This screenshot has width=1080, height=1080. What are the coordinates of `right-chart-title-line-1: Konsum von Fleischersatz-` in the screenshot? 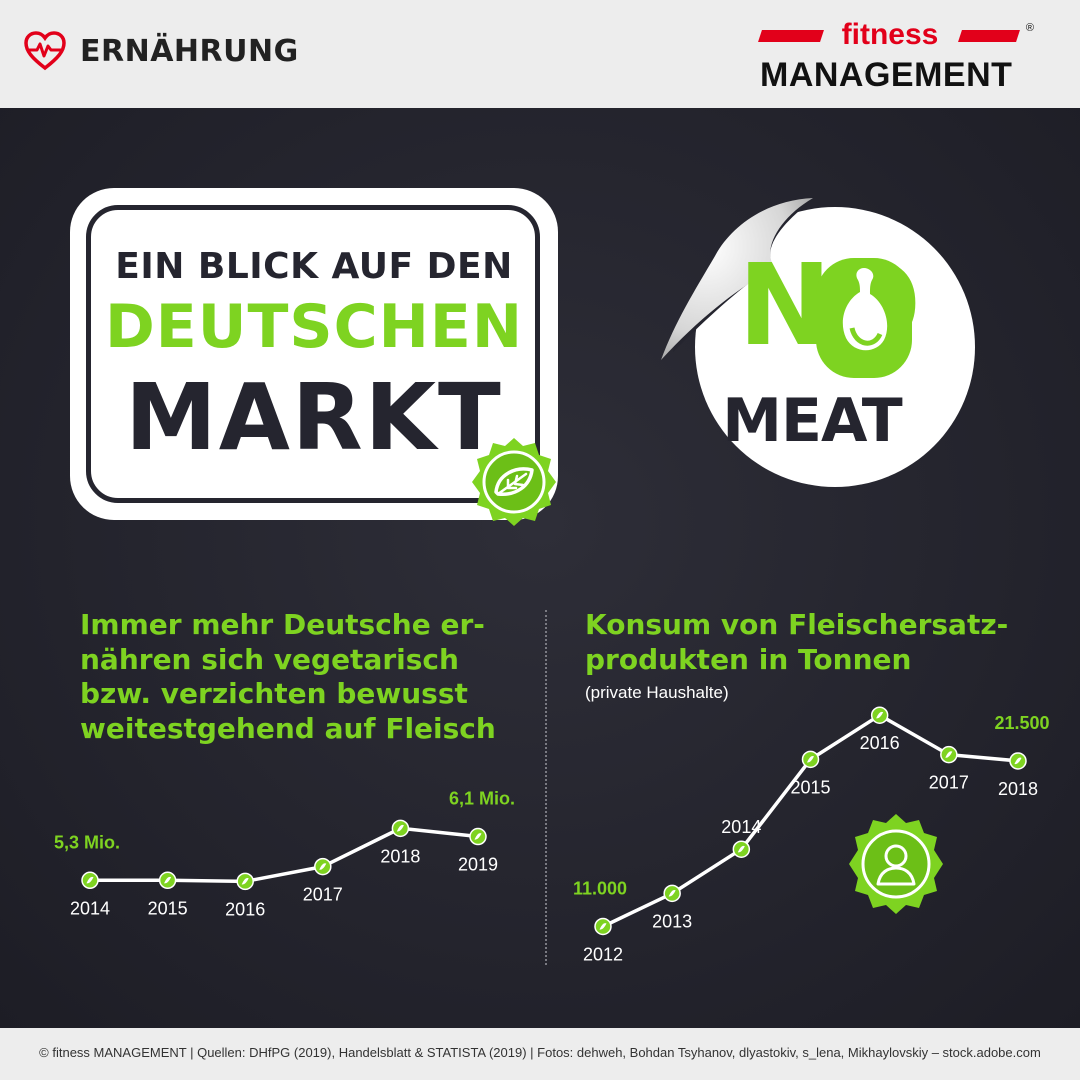 It's located at (797, 624).